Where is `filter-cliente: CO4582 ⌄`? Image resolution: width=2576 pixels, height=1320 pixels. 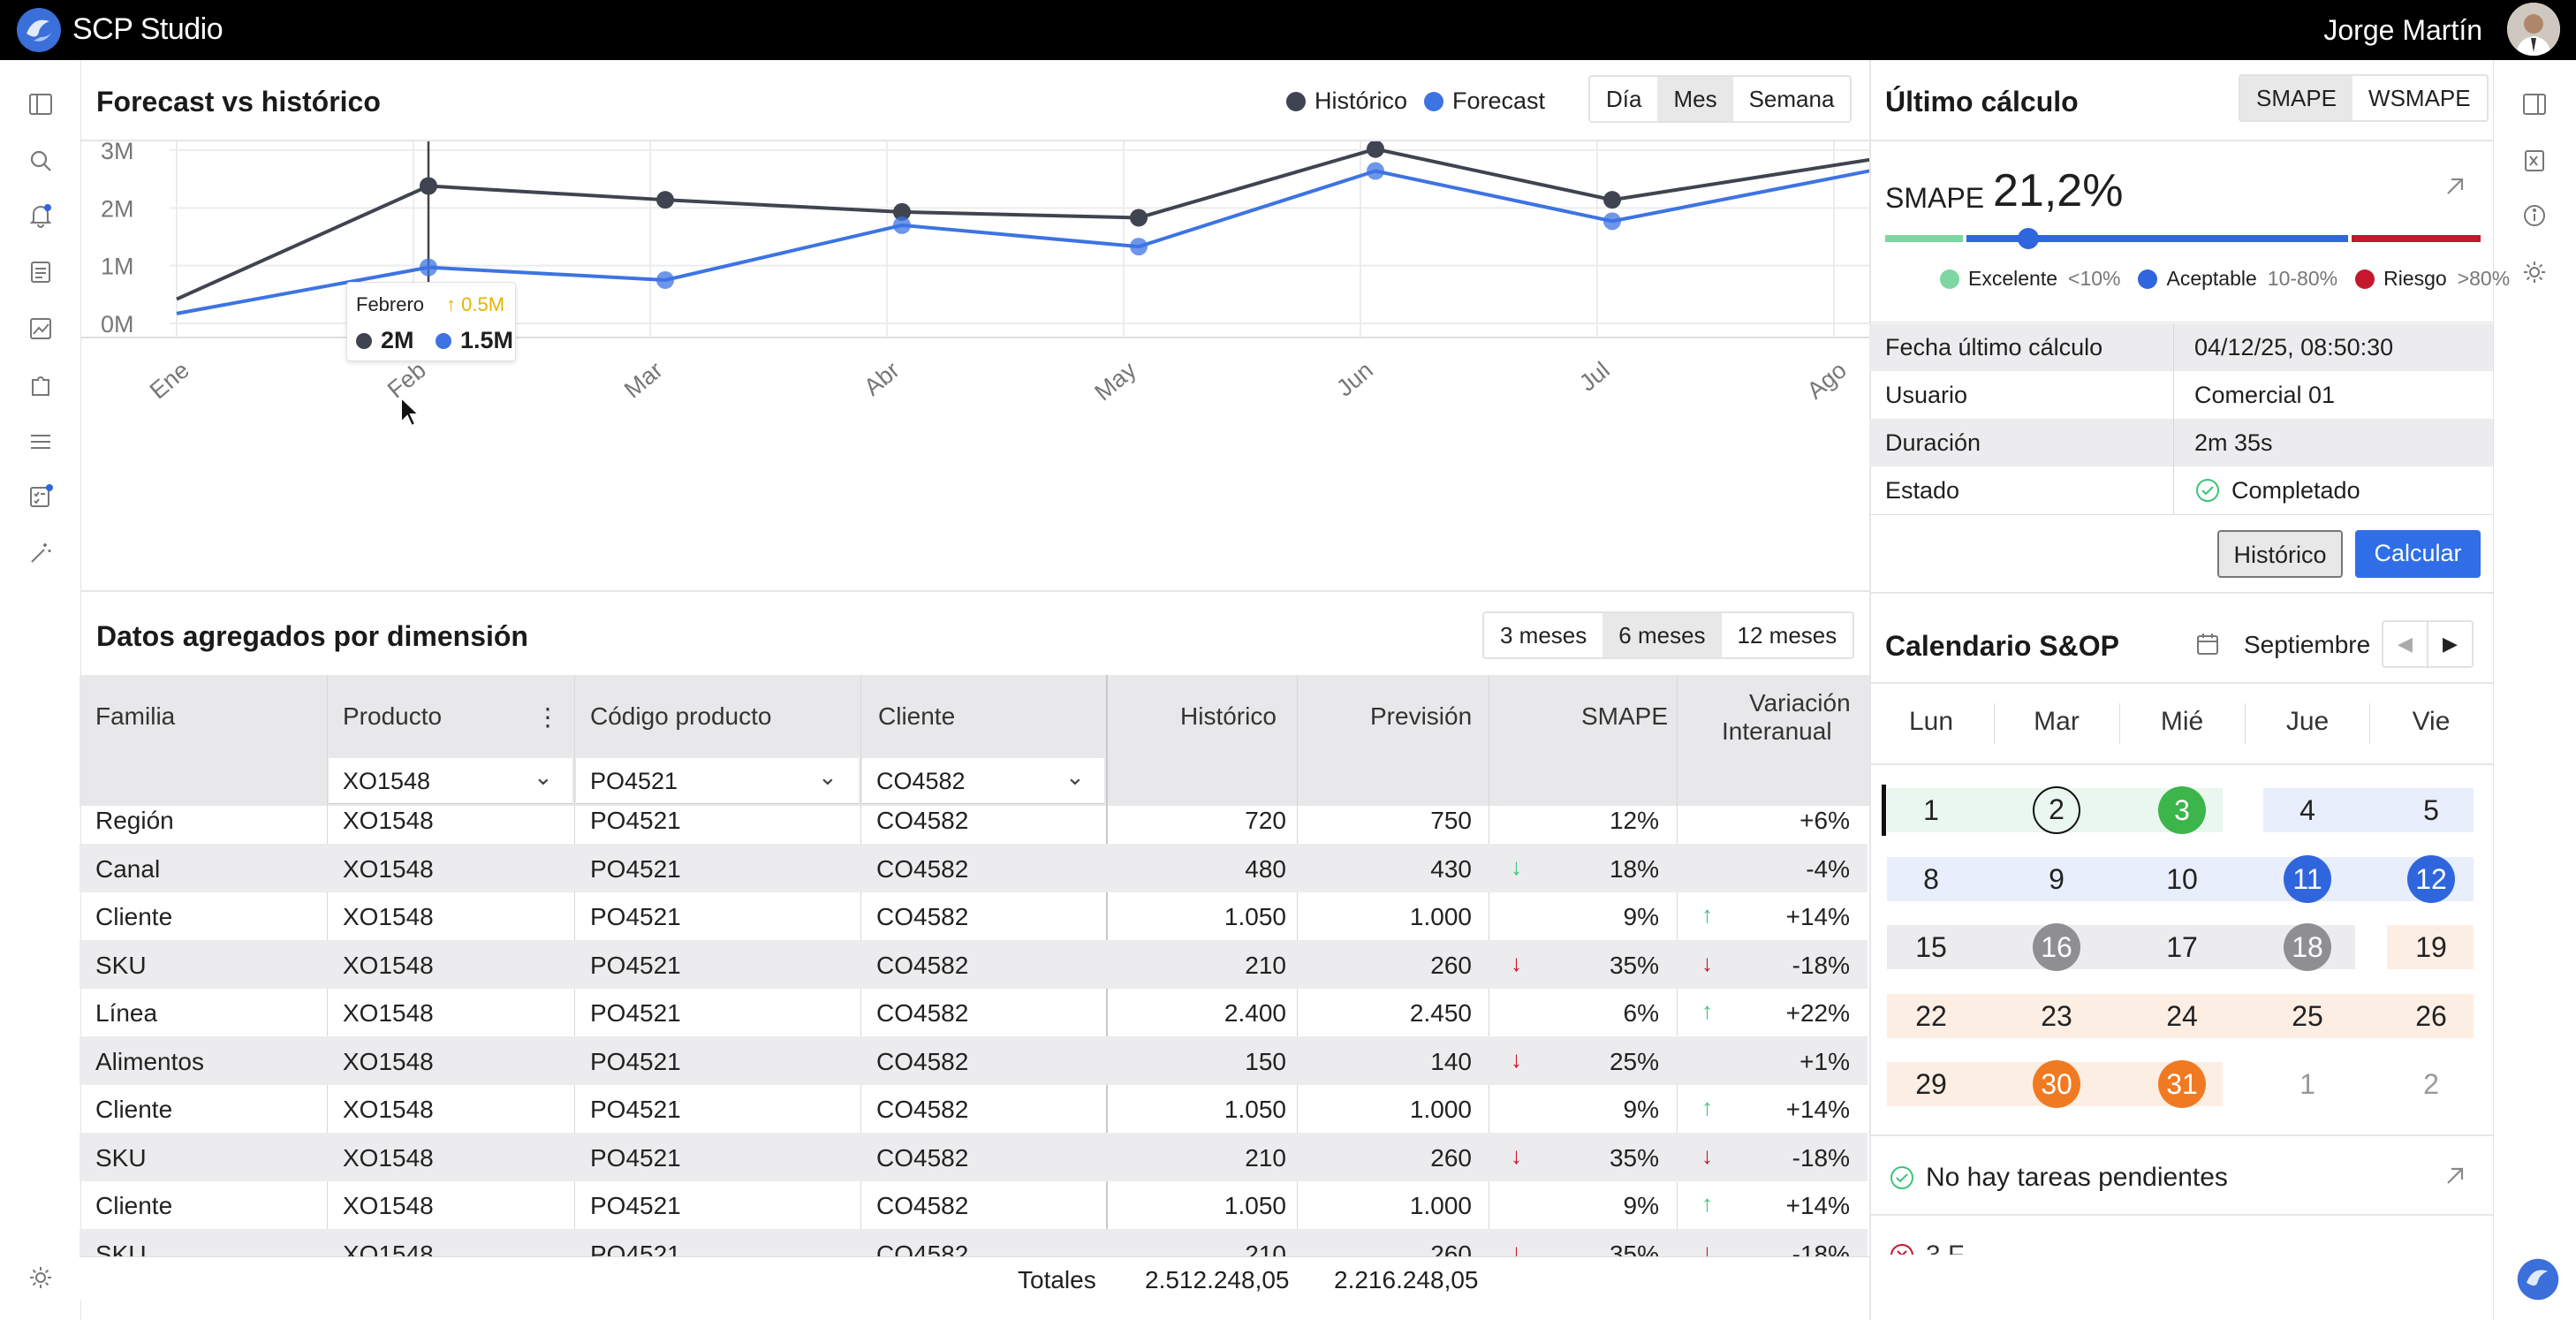
filter-cliente: CO4582 ⌄ is located at coordinates (983, 781).